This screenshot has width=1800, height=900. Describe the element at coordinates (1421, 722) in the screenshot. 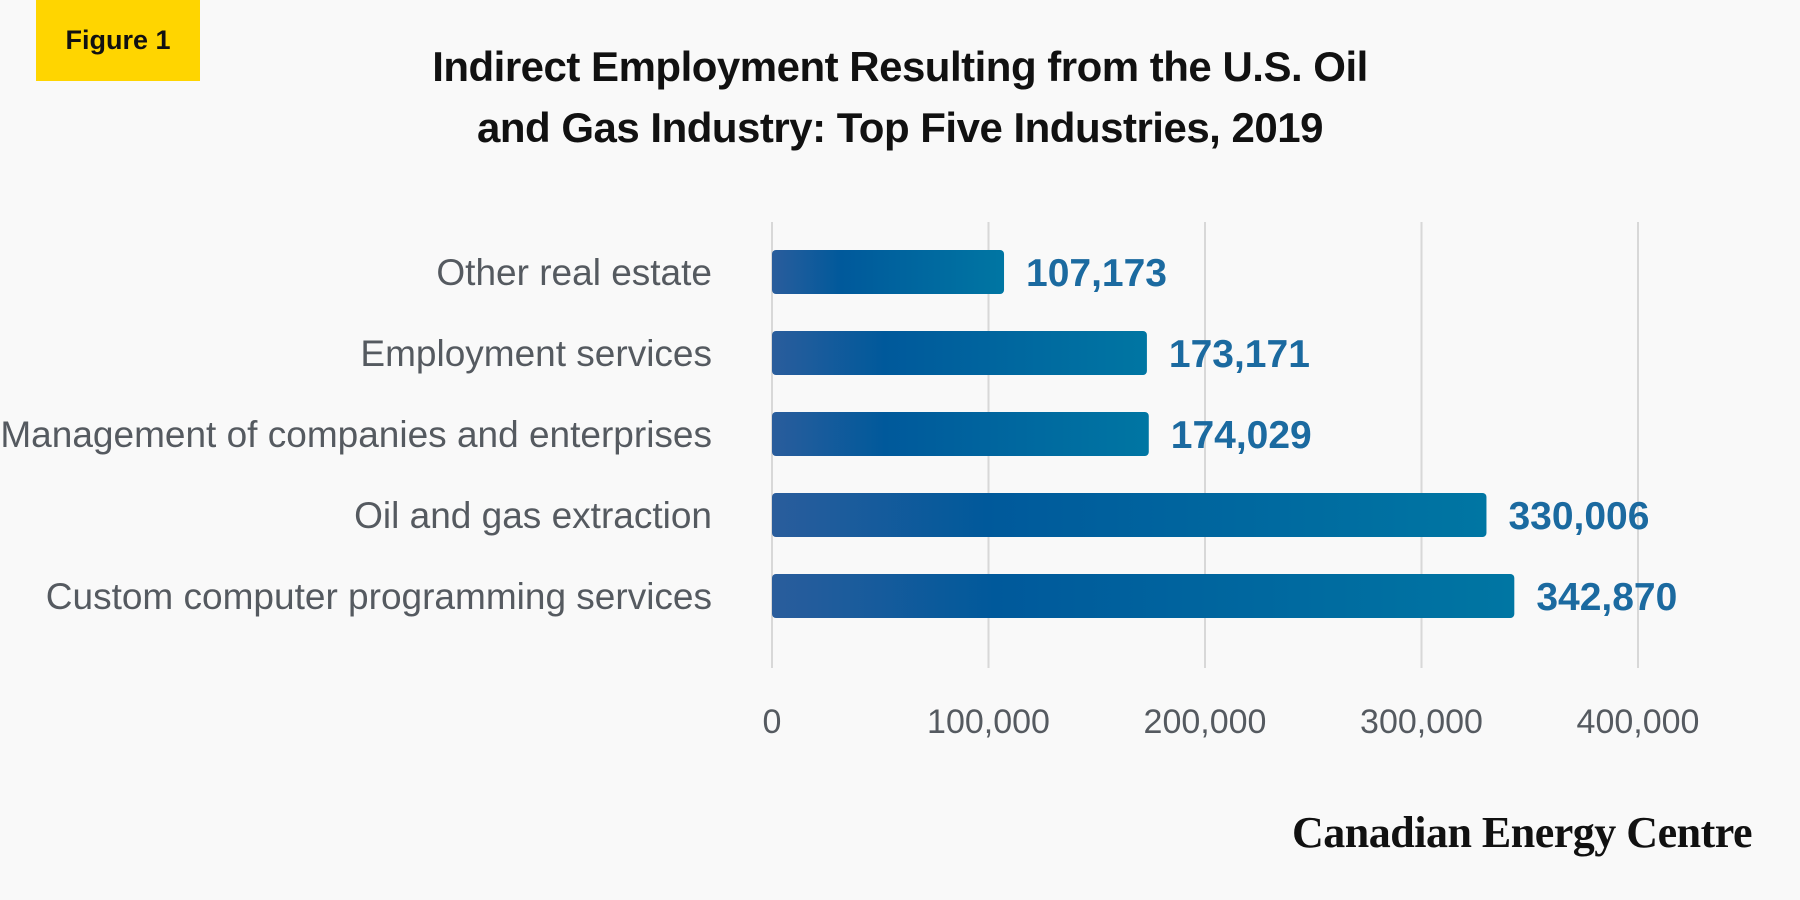

I see `x-tick-label: 300,000` at that location.